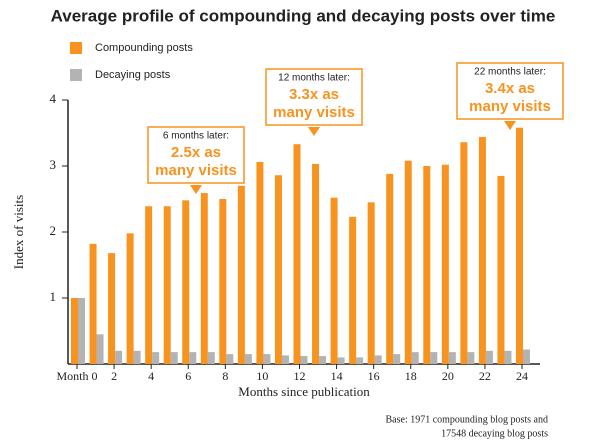 The height and width of the screenshot is (448, 606). Describe the element at coordinates (53, 98) in the screenshot. I see `y-tick-label: 4` at that location.